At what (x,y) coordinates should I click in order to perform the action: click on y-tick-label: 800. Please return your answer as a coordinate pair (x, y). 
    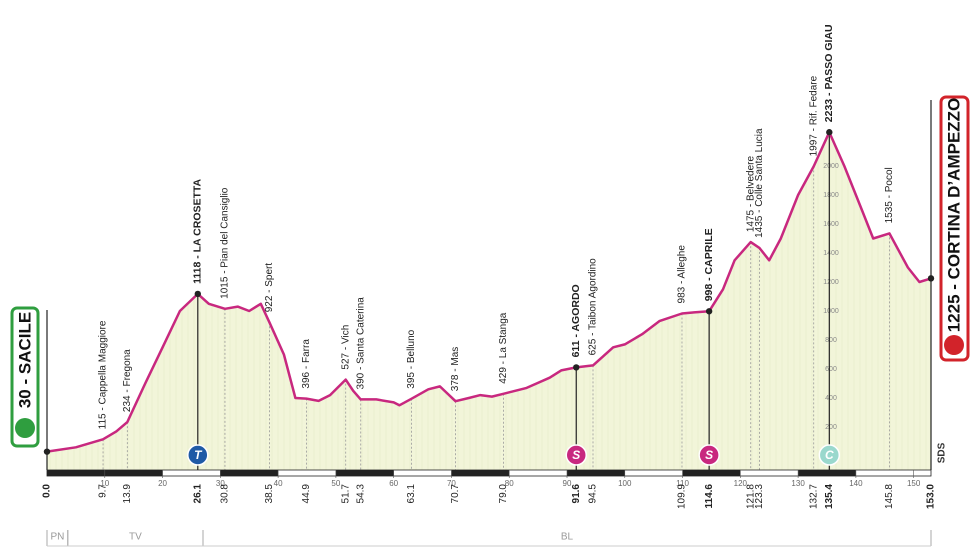
    Looking at the image, I should click on (831, 340).